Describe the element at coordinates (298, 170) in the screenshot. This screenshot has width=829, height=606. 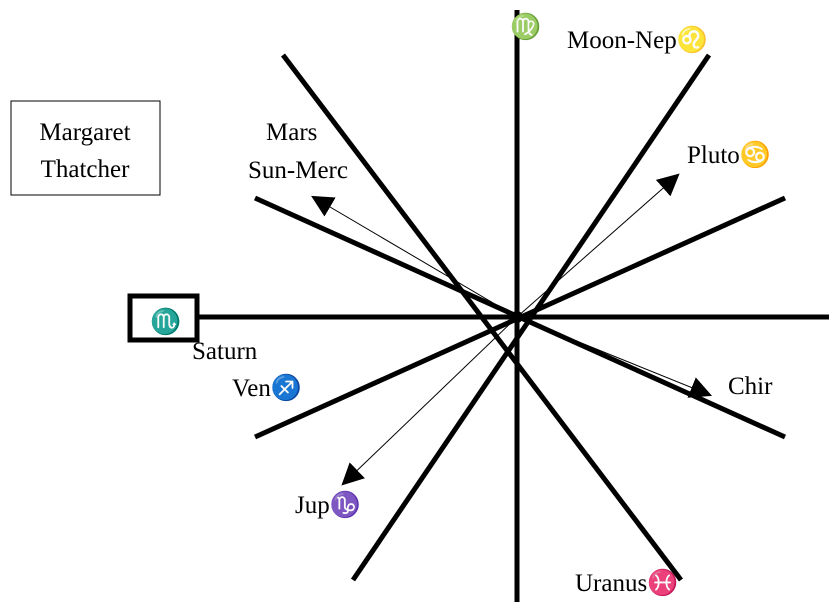
I see `planet-label: Sun-Merc` at that location.